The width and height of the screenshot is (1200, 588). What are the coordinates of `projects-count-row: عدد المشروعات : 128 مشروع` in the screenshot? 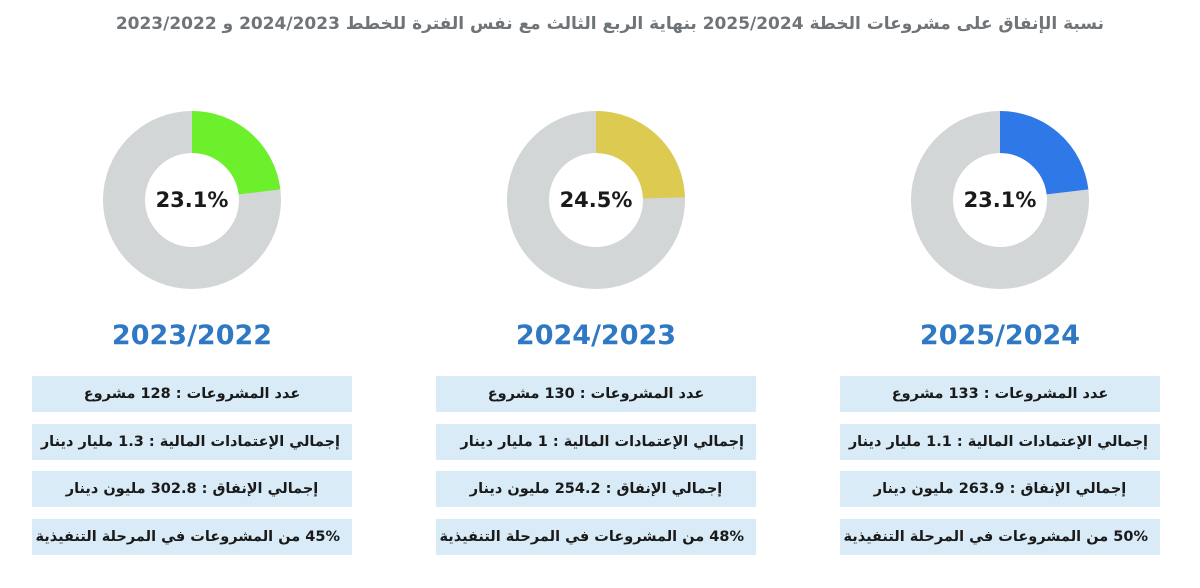 It's located at (192, 394).